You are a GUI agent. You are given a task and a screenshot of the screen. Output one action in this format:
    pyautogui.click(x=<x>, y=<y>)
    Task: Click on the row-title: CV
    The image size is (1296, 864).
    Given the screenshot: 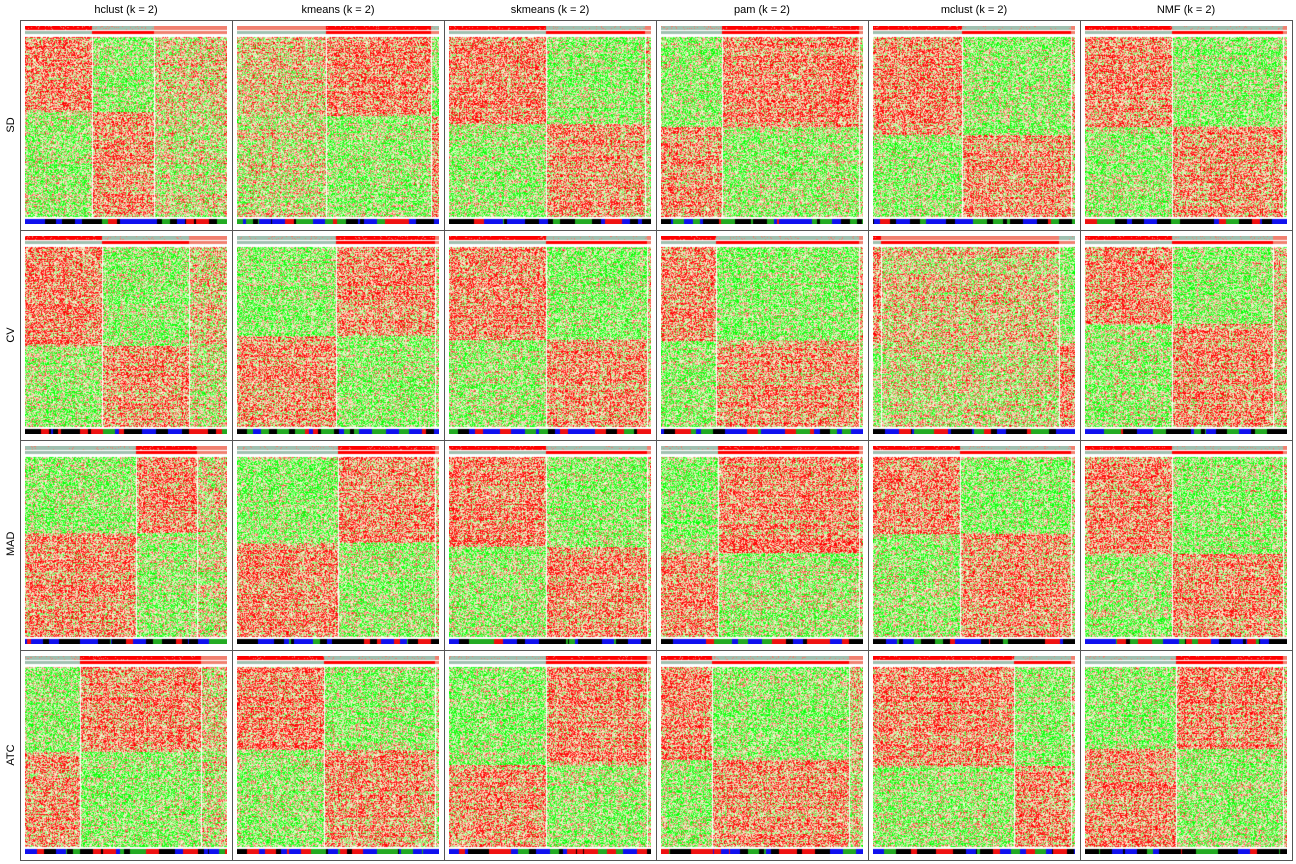 What is the action you would take?
    pyautogui.click(x=11, y=335)
    